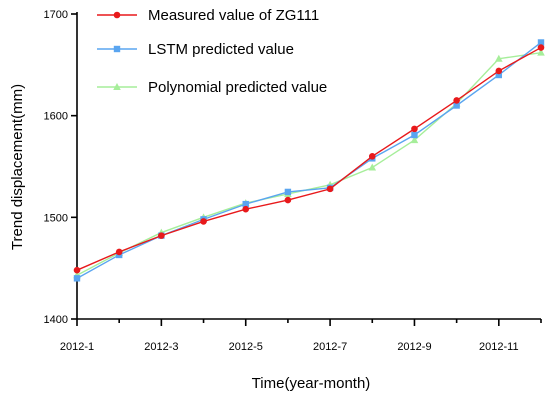  Describe the element at coordinates (56, 218) in the screenshot. I see `y-tick-label: 1500` at that location.